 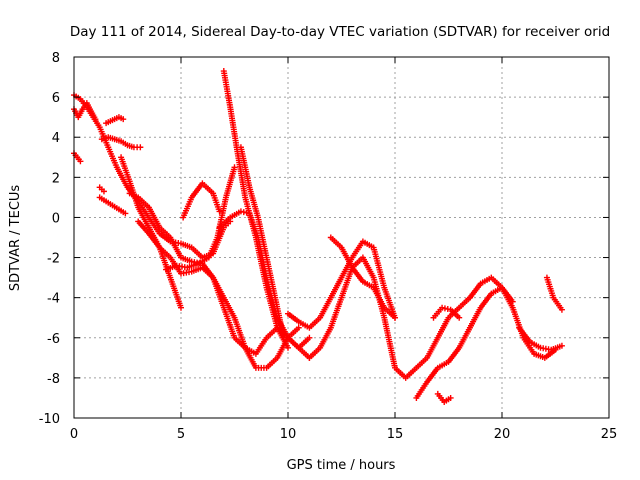 I want to click on y-tick-label: 2, so click(x=56, y=178).